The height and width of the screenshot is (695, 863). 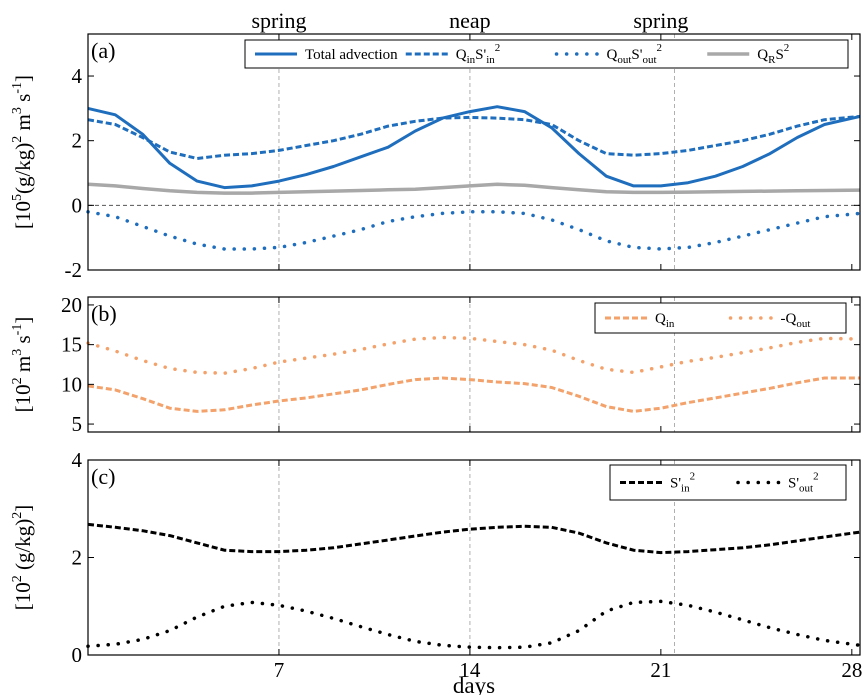 I want to click on x-axis-label: days, so click(x=474, y=684).